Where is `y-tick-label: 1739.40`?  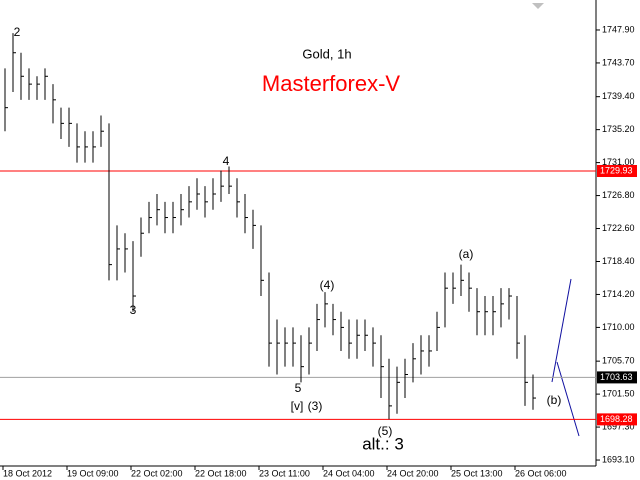
y-tick-label: 1739.40 is located at coordinates (618, 96).